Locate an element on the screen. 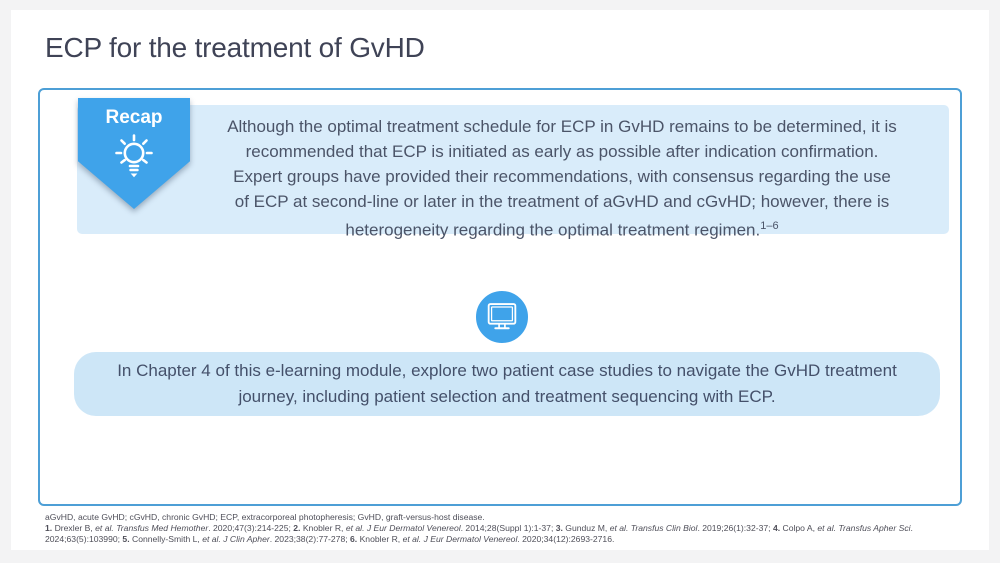 Image resolution: width=1000 pixels, height=563 pixels. recap-badge: Recap is located at coordinates (134, 153).